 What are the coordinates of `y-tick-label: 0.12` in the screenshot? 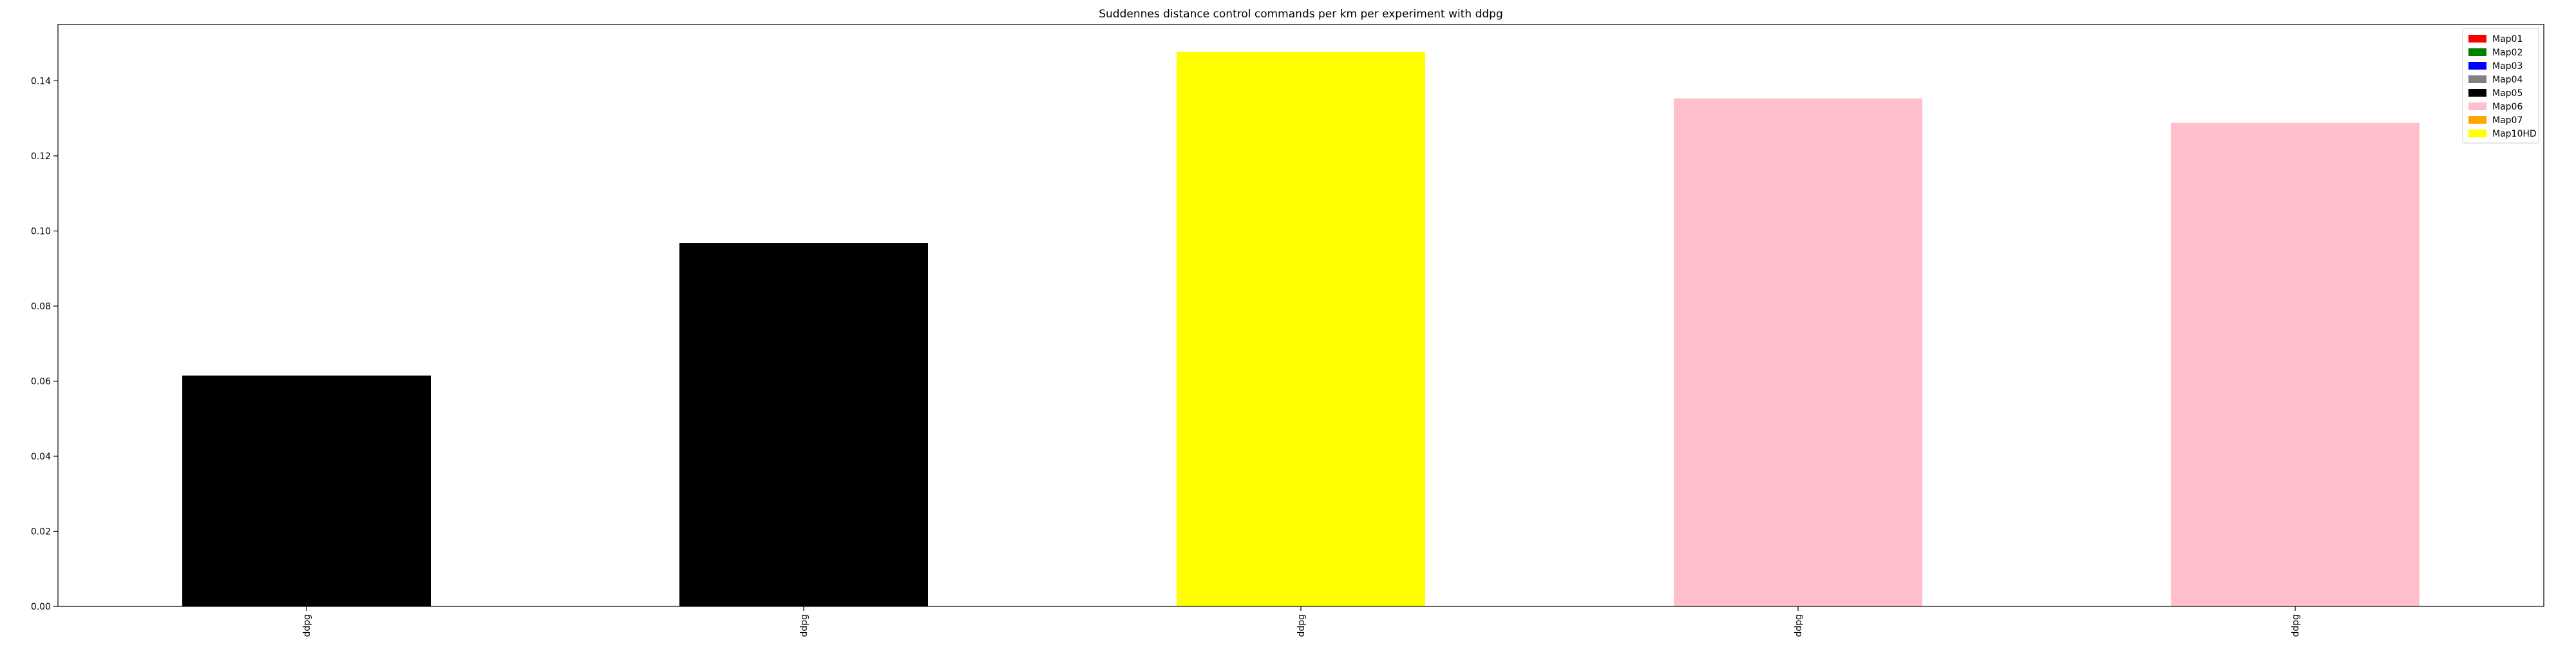 It's located at (41, 156).